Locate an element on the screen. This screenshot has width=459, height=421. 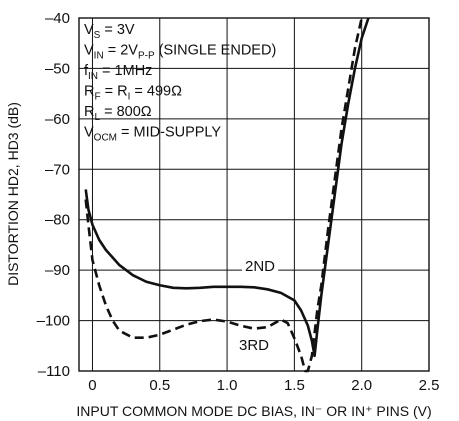
y-tick-label: –100 is located at coordinates (53, 321).